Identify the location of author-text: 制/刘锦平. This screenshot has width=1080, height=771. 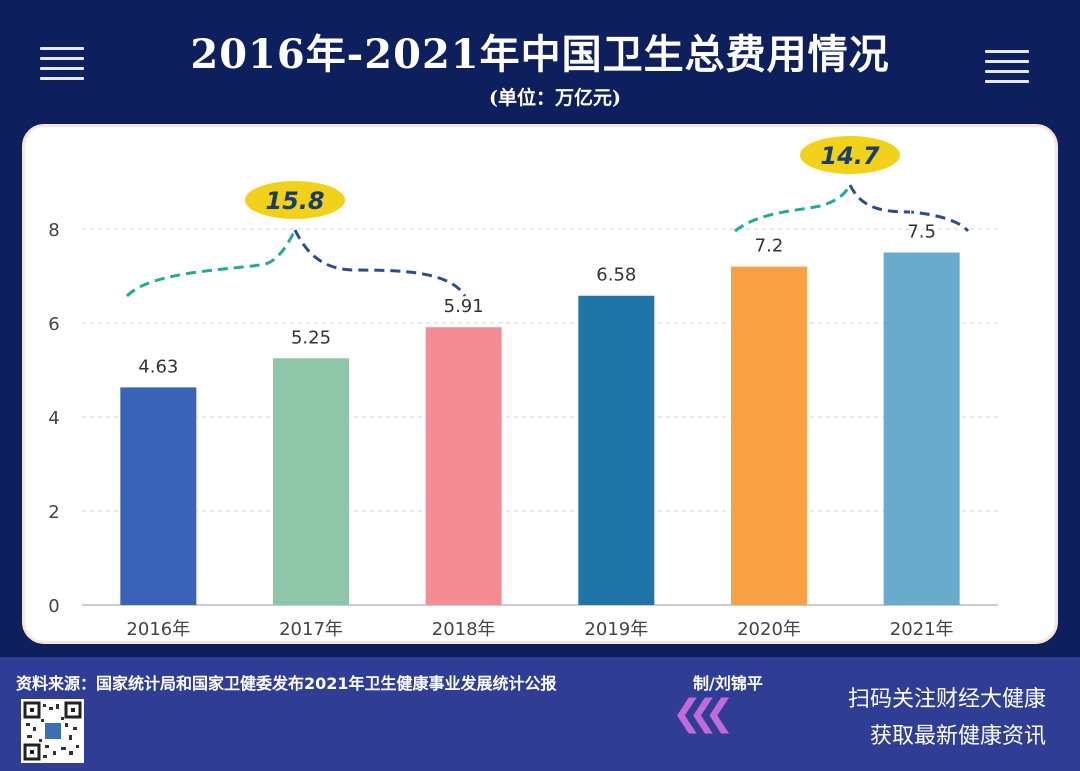
(728, 683).